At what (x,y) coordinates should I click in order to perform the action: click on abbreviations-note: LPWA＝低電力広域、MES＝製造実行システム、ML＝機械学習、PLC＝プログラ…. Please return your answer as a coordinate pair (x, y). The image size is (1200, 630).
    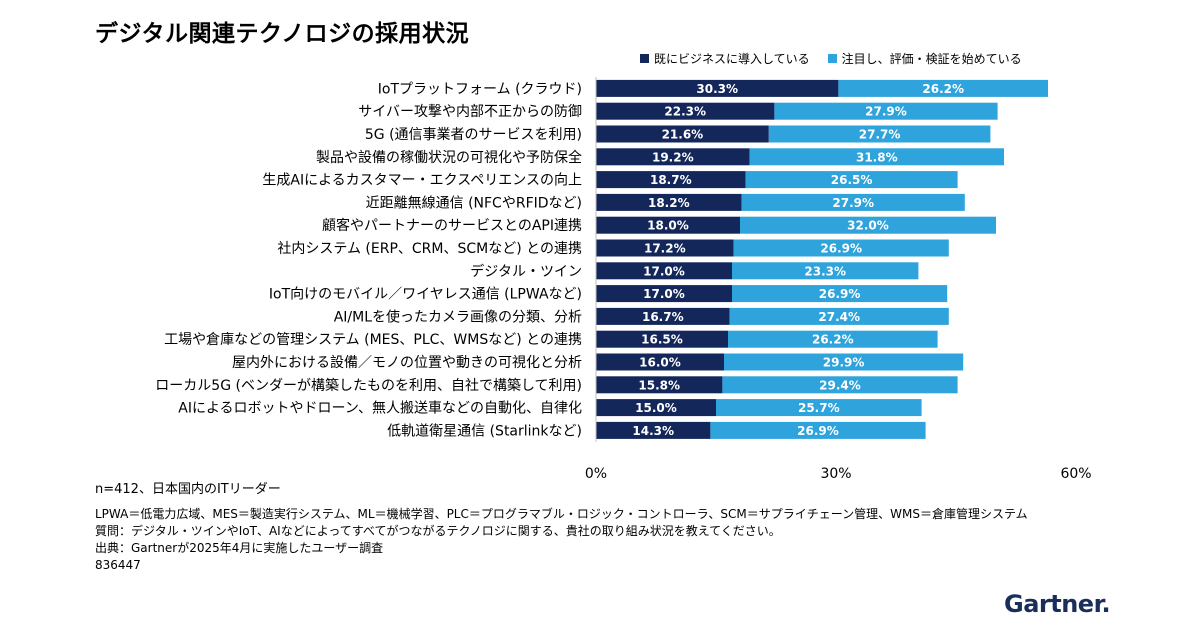
    Looking at the image, I should click on (561, 514).